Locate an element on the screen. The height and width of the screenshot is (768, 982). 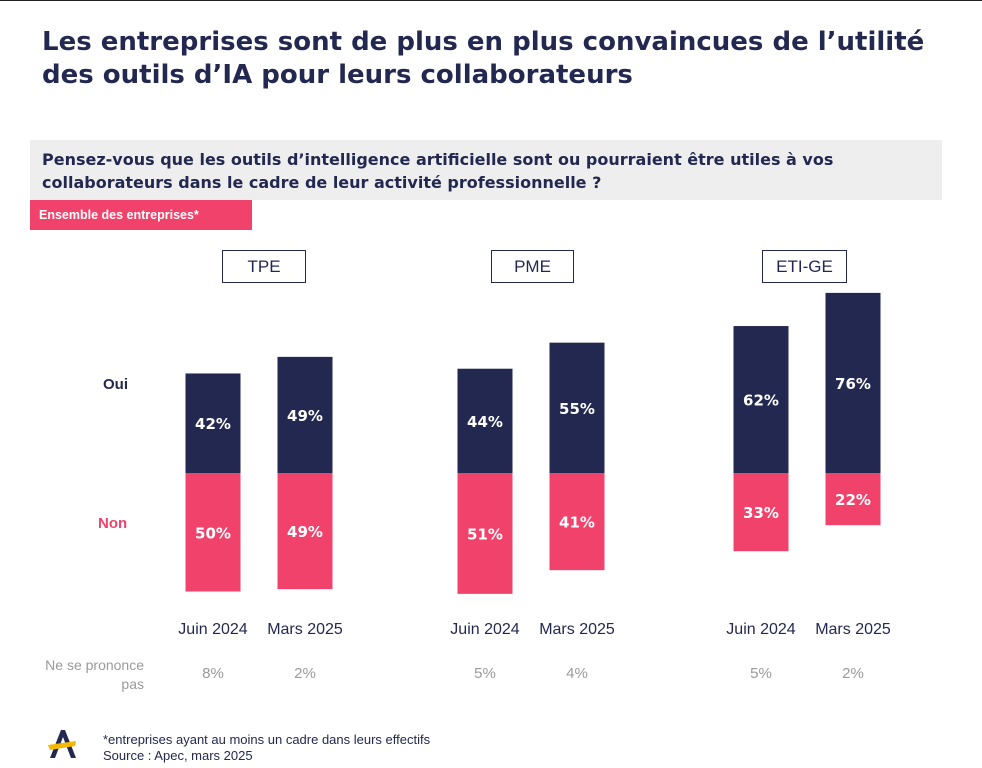
category-label-pme-1: Mars 2025 is located at coordinates (577, 629).